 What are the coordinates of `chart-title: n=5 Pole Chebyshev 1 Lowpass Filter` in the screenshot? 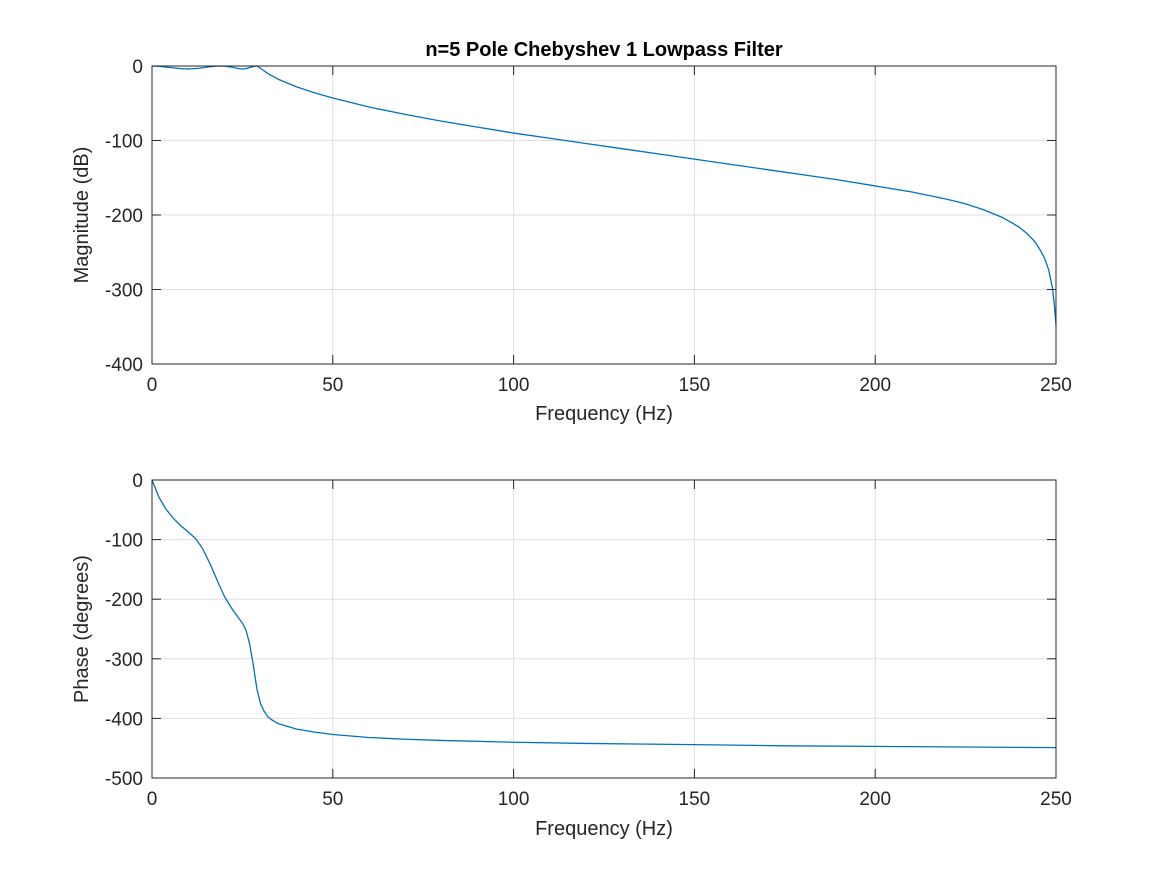 It's located at (604, 50).